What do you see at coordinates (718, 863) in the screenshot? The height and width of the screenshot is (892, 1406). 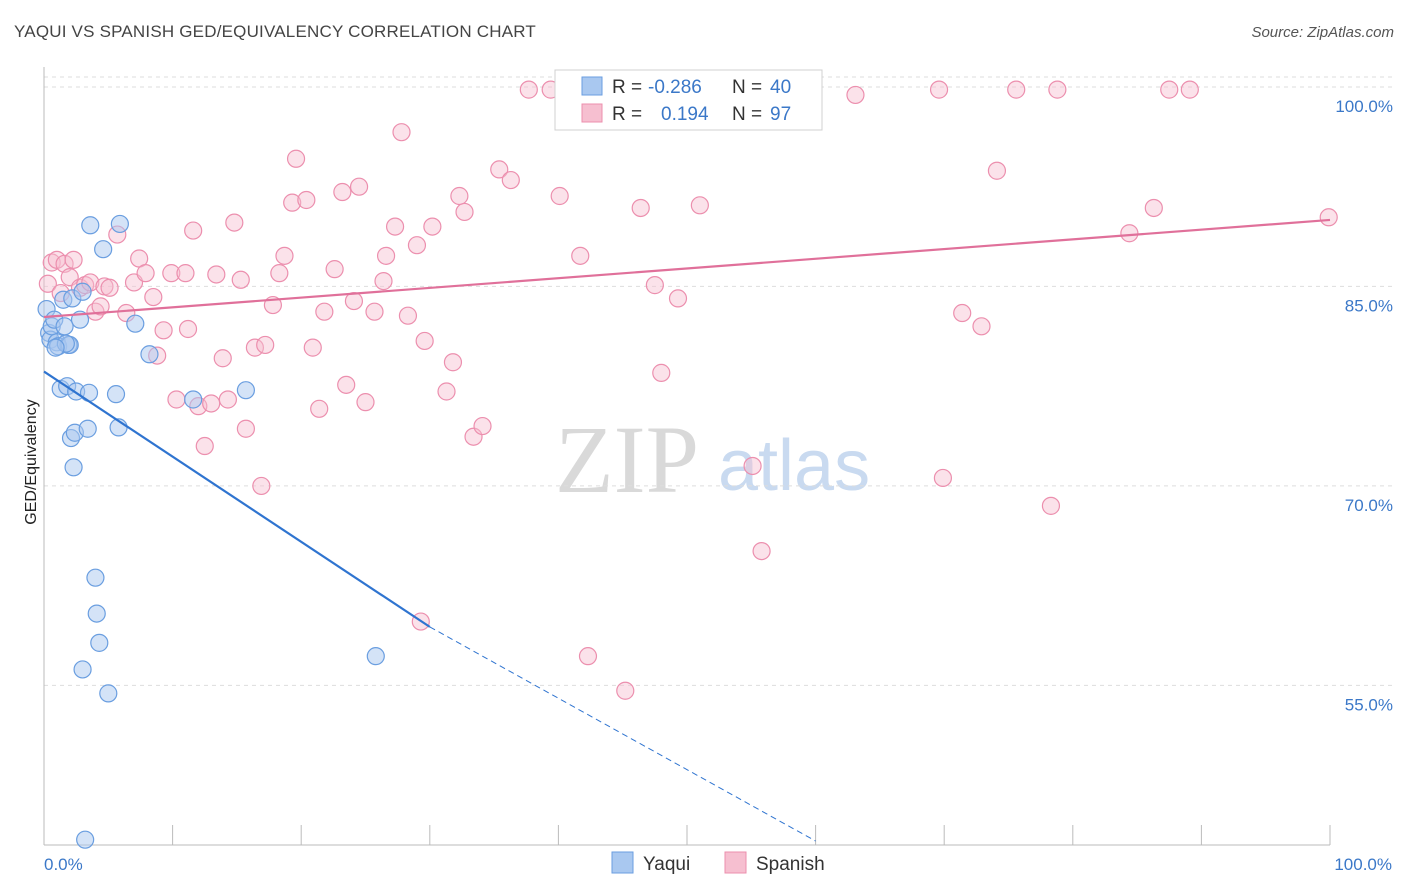 I see `series-legend: Yaqui Spanish` at bounding box center [718, 863].